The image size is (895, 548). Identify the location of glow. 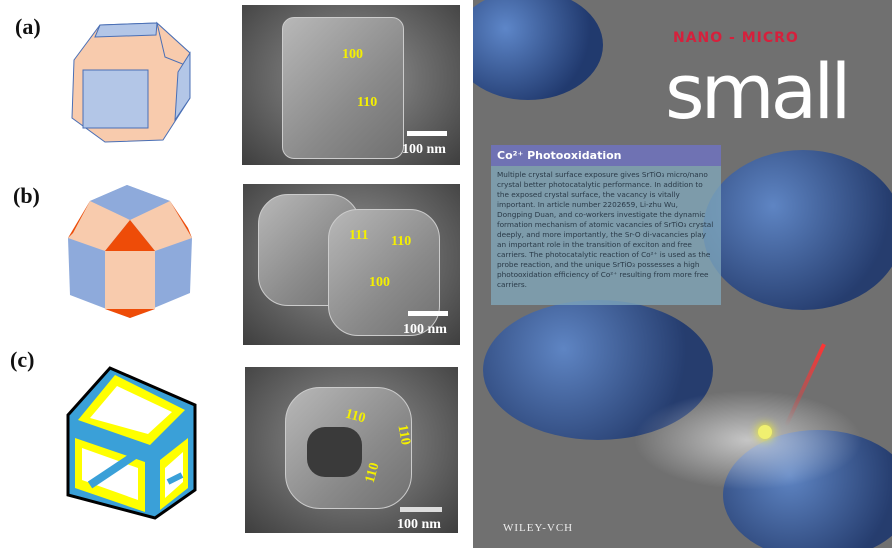
(748, 440).